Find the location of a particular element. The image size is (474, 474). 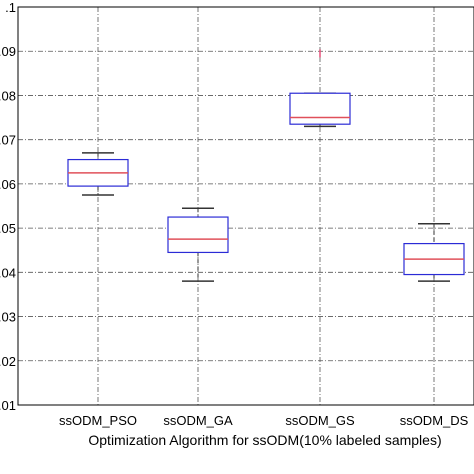

y-tick-label: .02 is located at coordinates (8, 361).